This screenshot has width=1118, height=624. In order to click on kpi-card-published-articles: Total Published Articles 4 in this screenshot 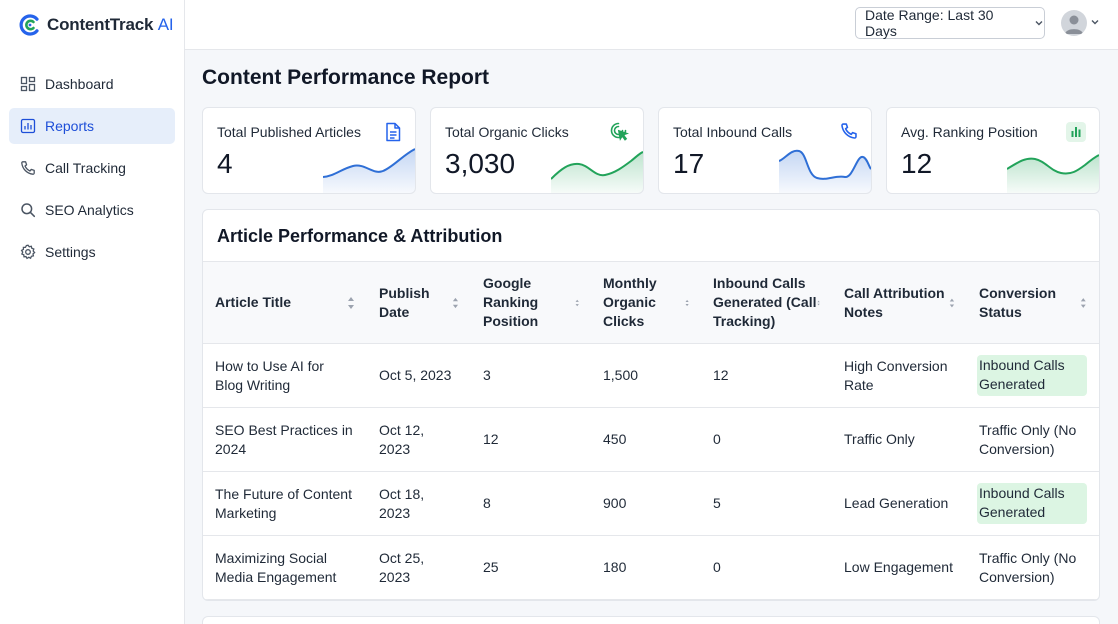, I will do `click(309, 150)`.